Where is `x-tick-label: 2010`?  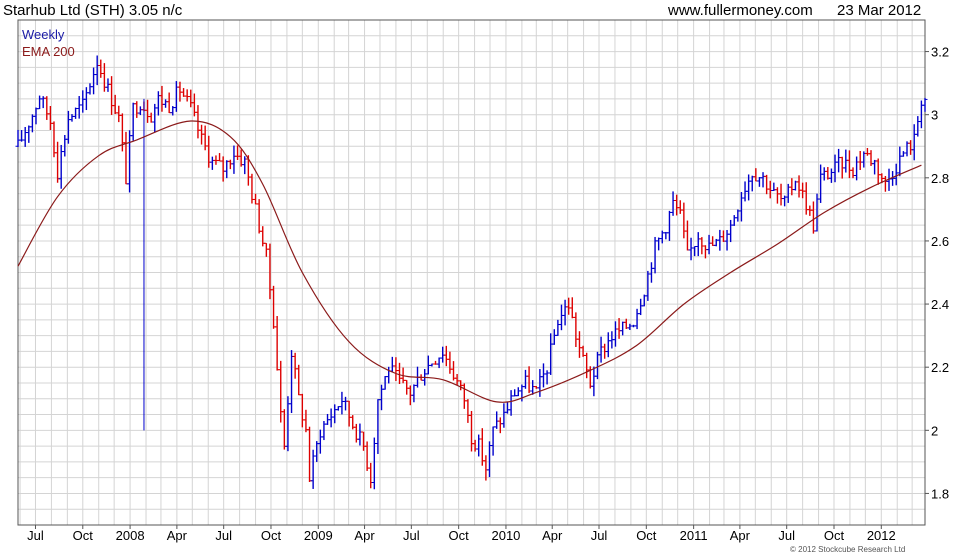 x-tick-label: 2010 is located at coordinates (505, 535).